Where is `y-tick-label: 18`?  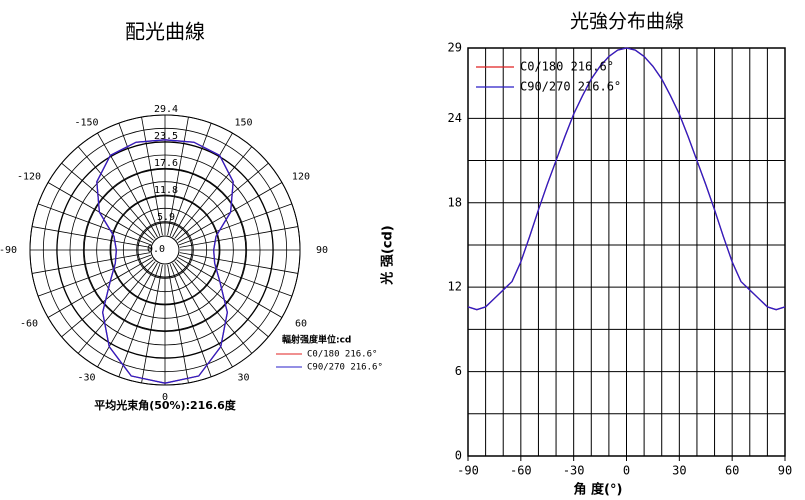
y-tick-label: 18 is located at coordinates (455, 202).